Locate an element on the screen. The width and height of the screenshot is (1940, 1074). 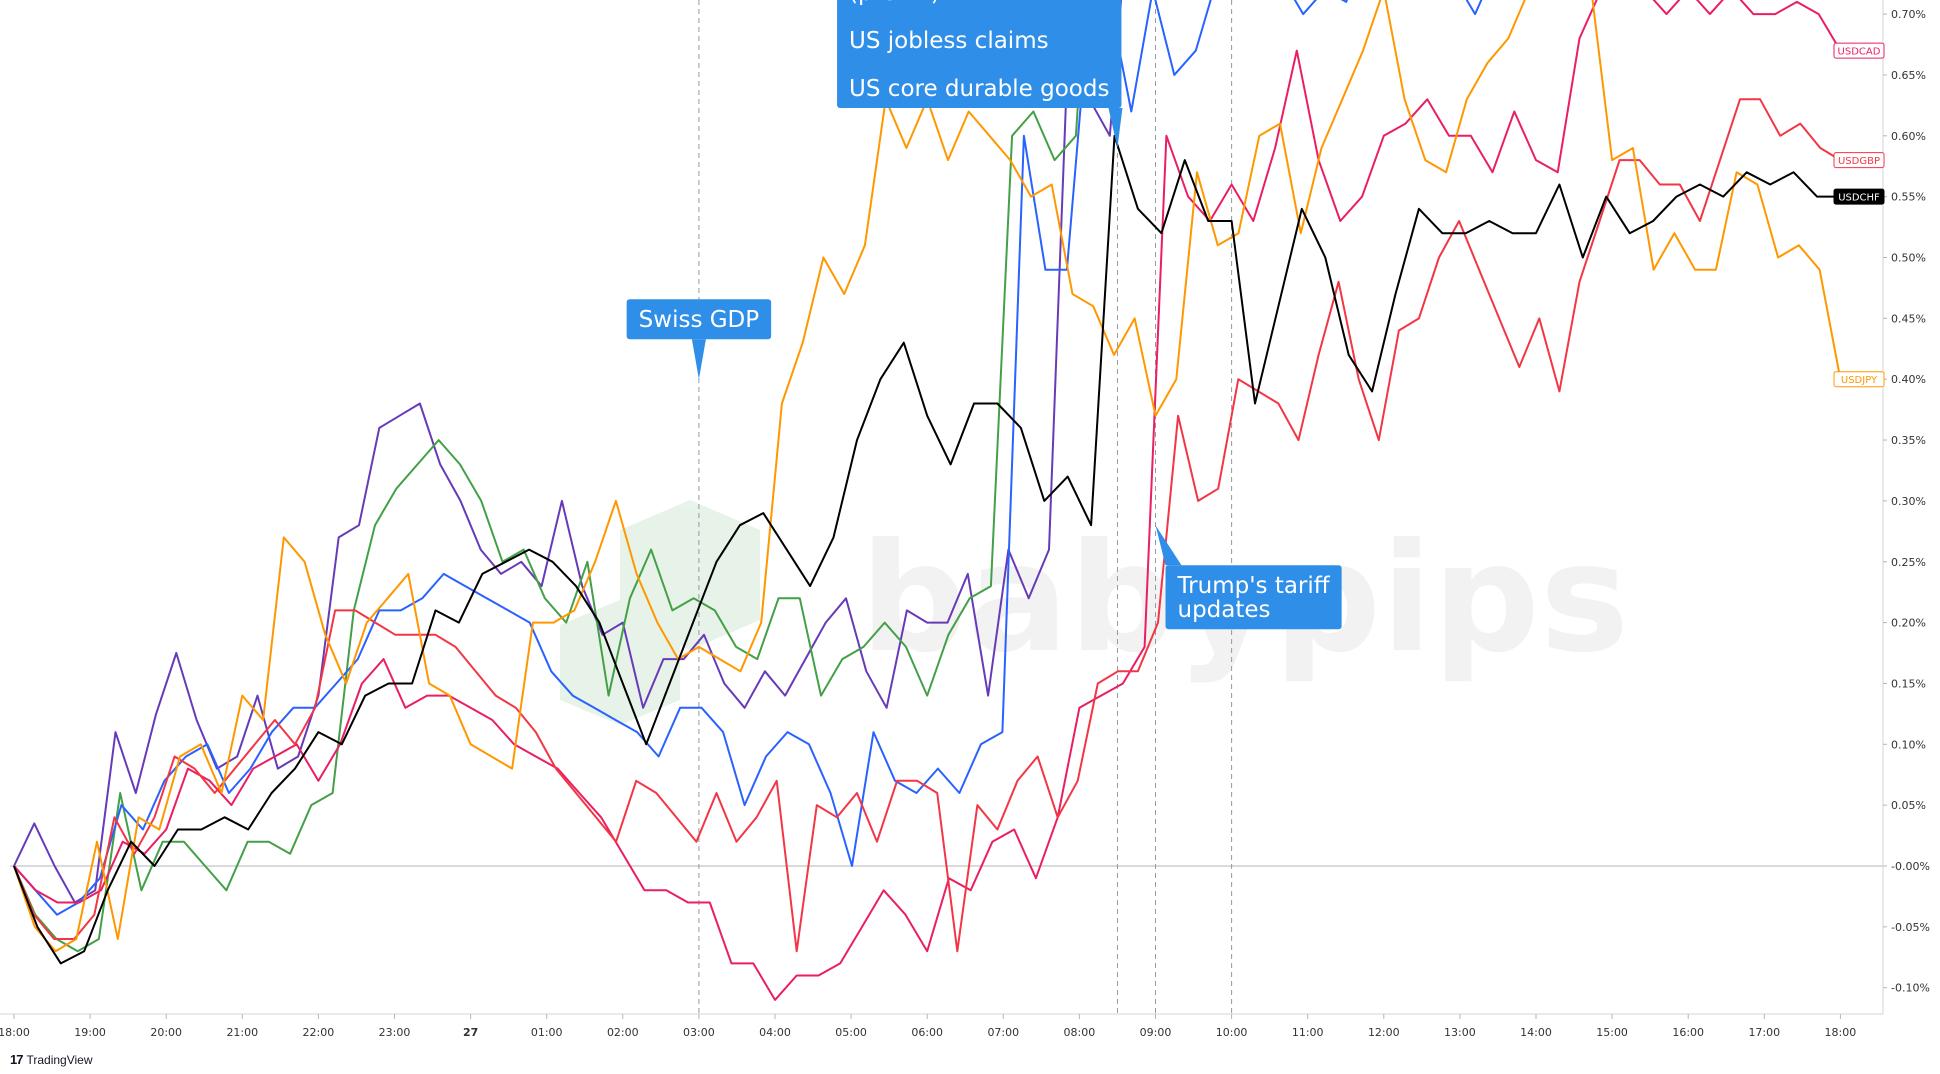
x-tick-label: 22:00 is located at coordinates (319, 1032).